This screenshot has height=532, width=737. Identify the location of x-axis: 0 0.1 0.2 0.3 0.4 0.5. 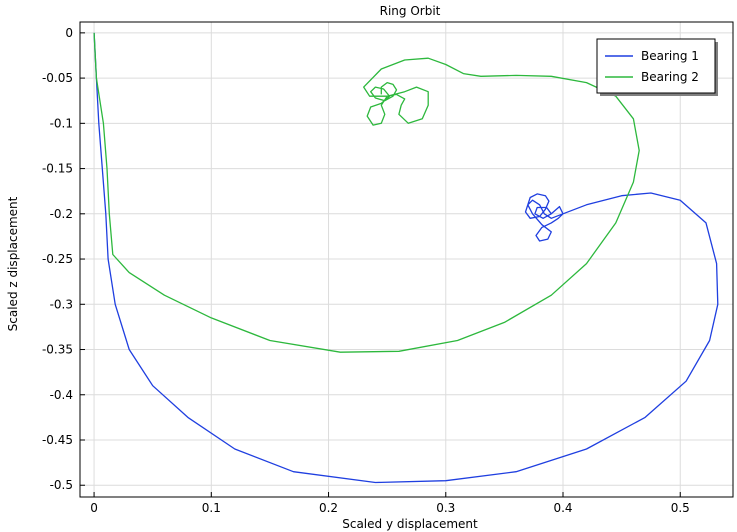
(390, 503).